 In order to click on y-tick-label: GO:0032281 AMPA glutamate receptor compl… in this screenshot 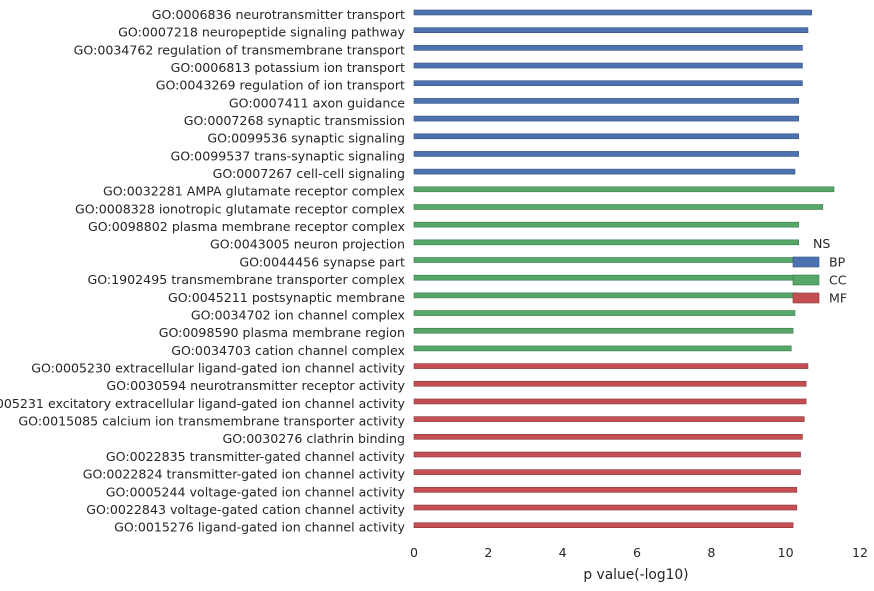, I will do `click(254, 191)`.